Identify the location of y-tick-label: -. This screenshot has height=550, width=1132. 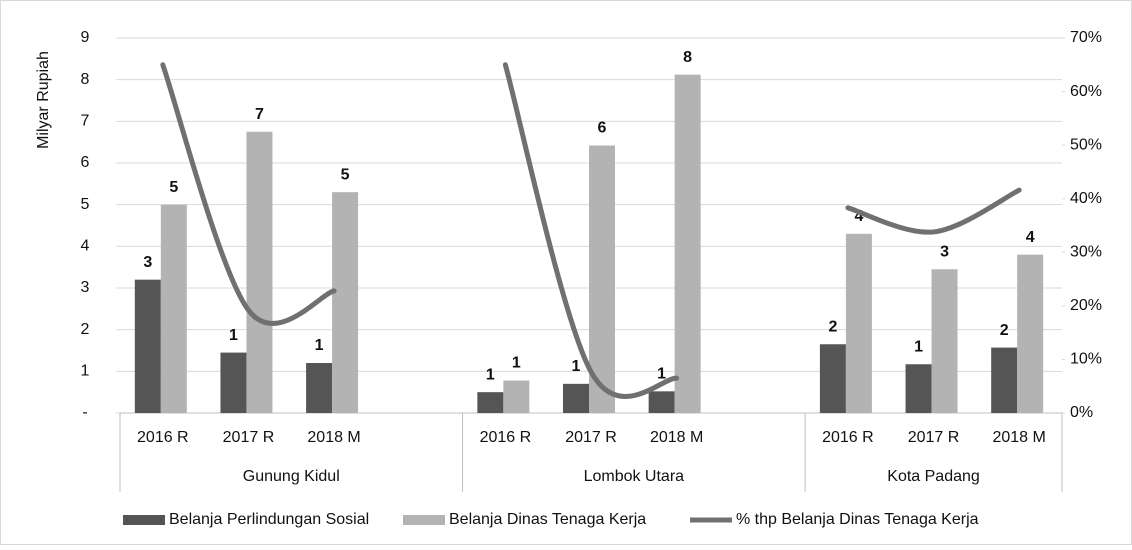
(84, 412).